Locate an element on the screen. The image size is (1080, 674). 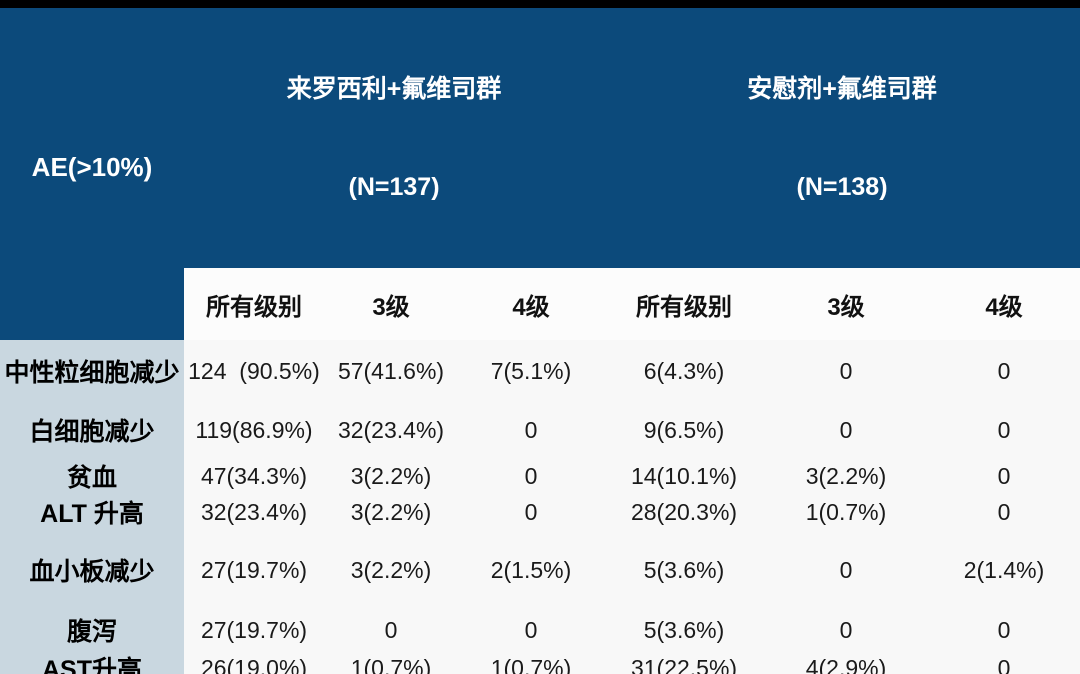
top-black-bar is located at coordinates (540, 4).